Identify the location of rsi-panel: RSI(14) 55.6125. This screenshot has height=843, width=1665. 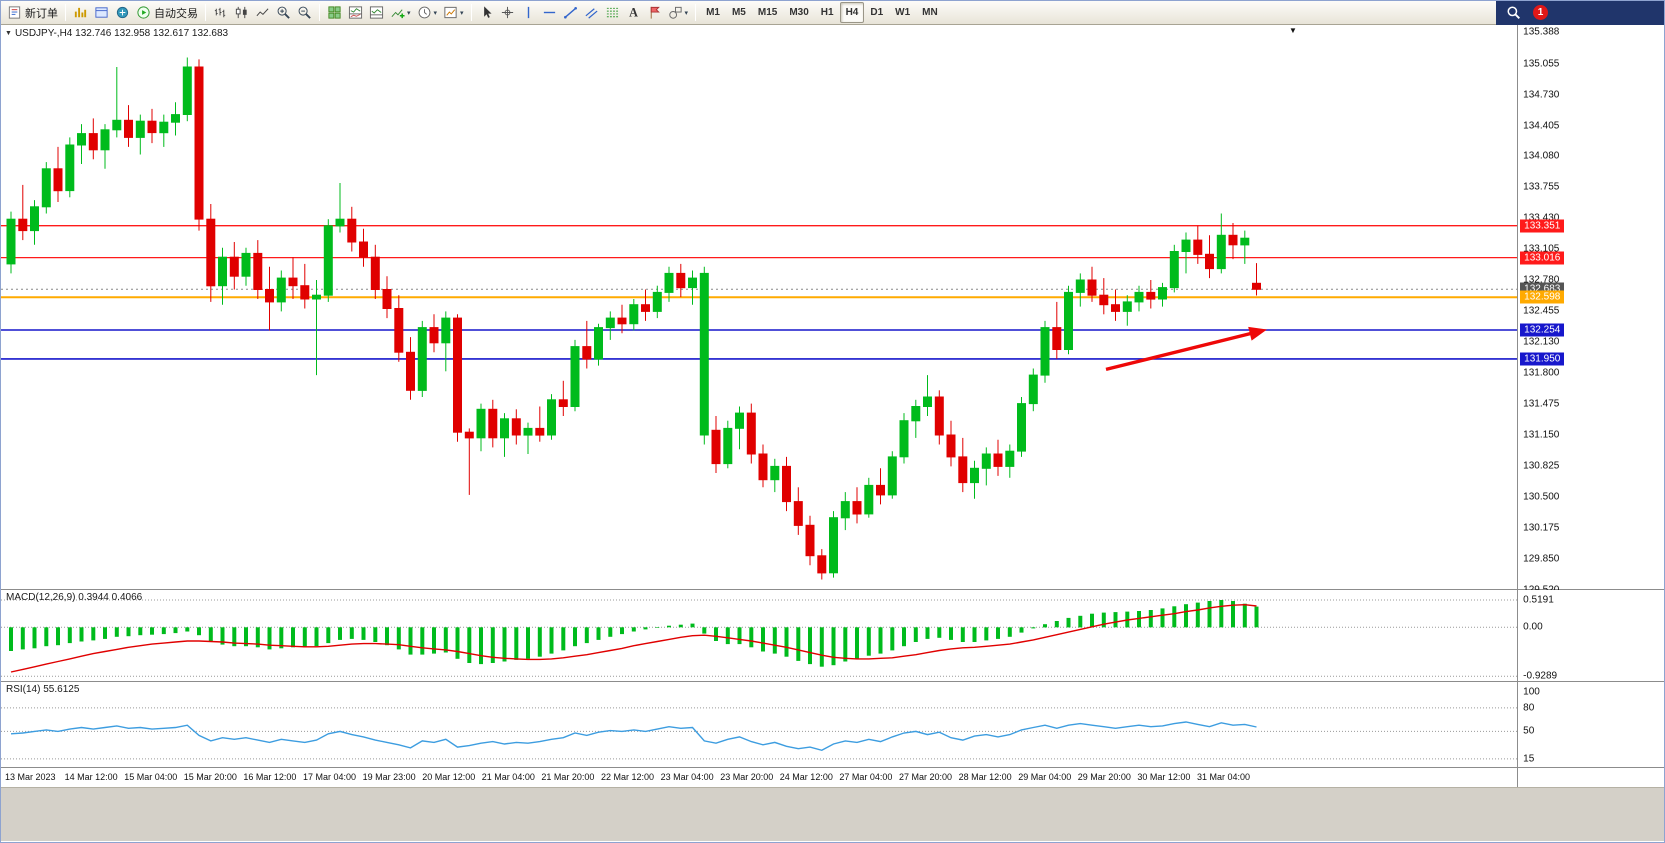
(759, 724).